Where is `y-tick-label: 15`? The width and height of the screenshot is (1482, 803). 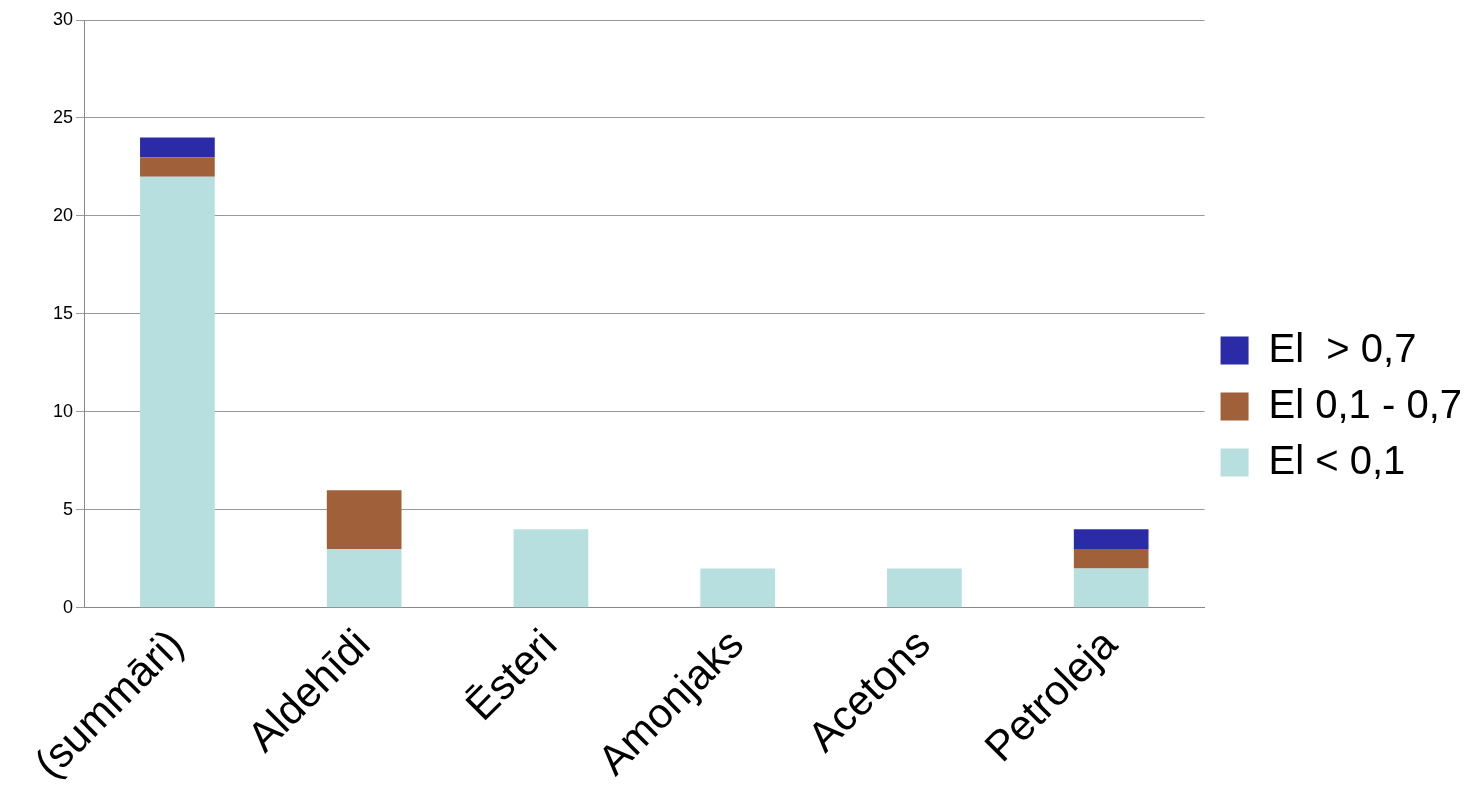
y-tick-label: 15 is located at coordinates (63, 312).